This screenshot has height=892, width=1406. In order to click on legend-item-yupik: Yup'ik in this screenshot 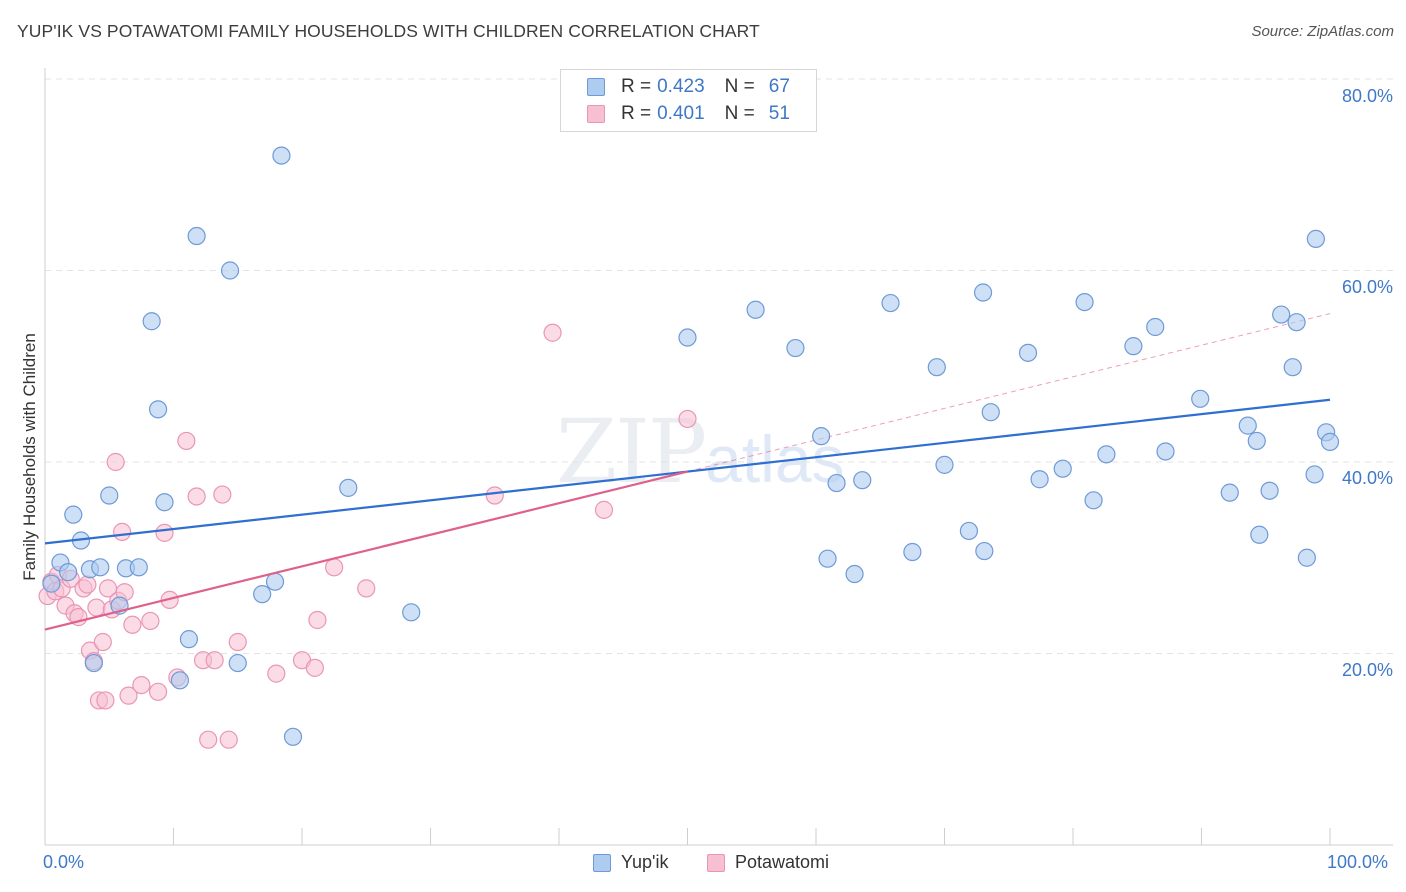, I will do `click(630, 862)`.